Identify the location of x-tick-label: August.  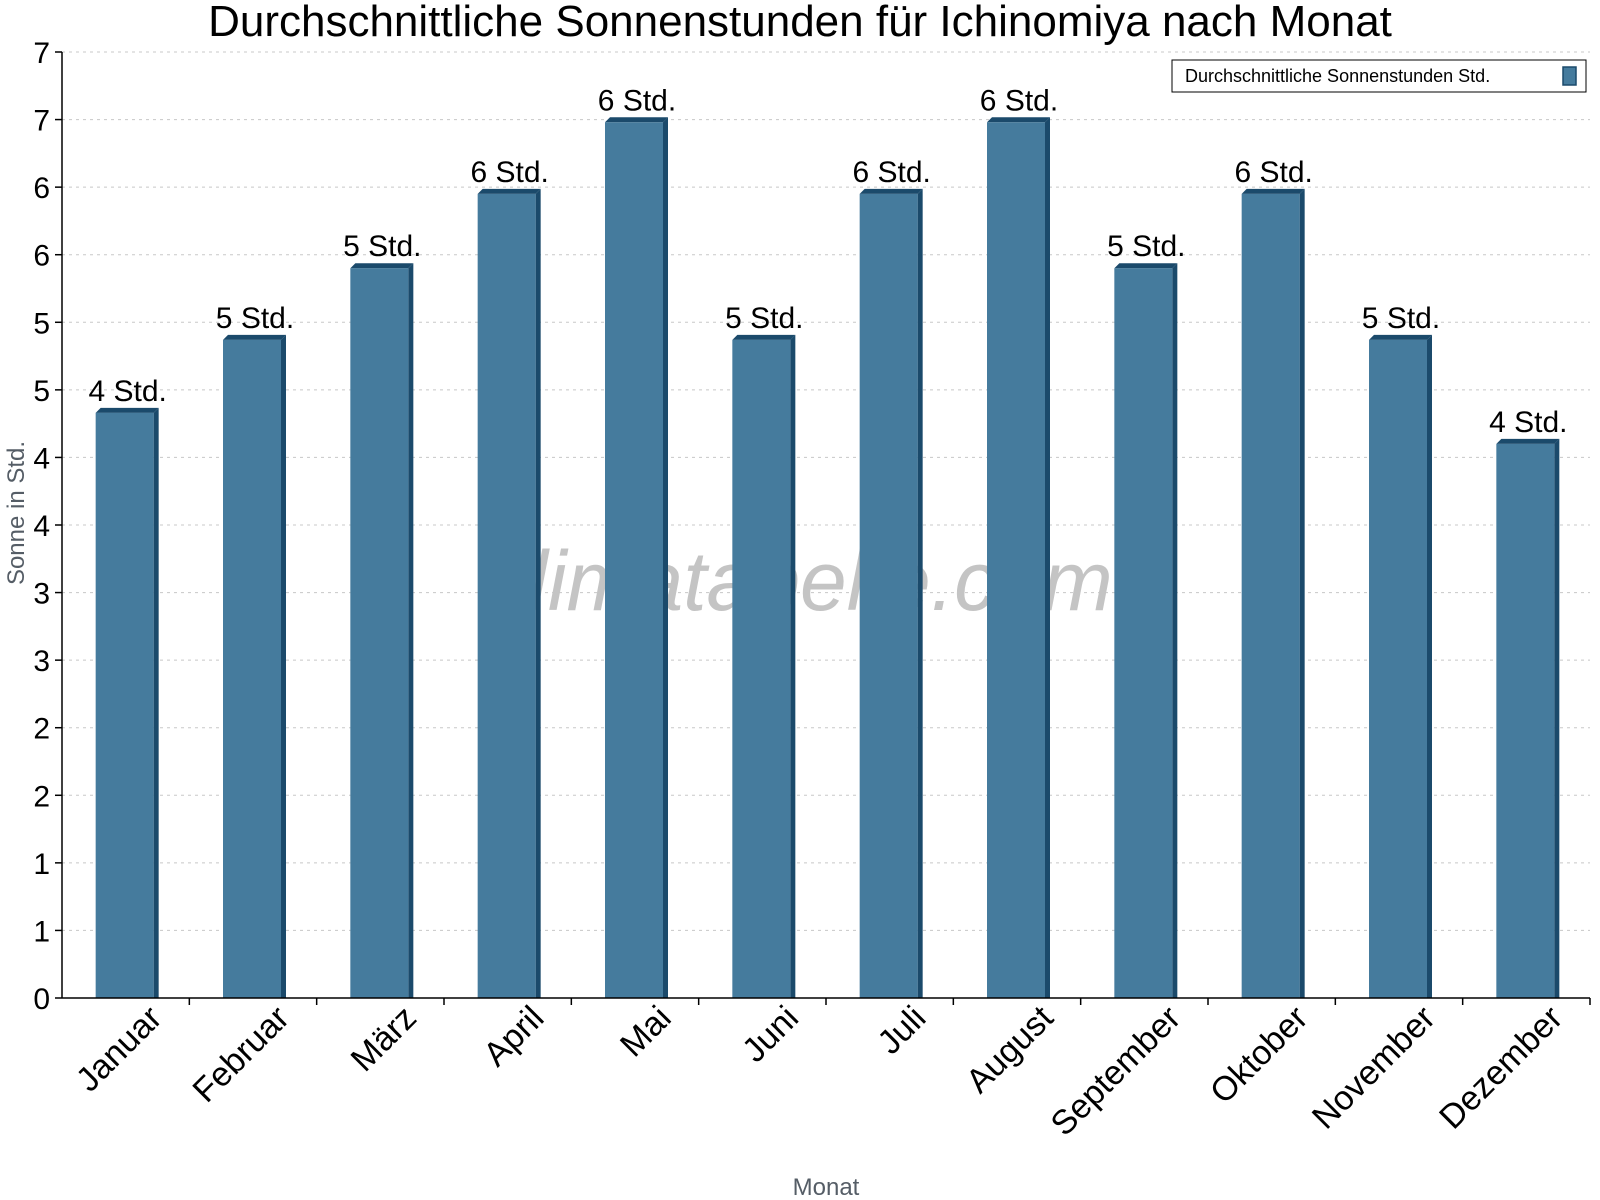
(1010, 1049).